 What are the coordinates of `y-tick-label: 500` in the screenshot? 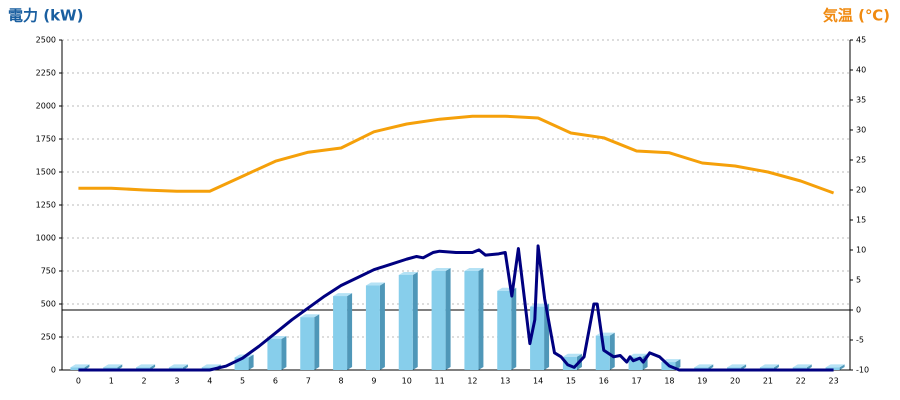 It's located at (48, 304).